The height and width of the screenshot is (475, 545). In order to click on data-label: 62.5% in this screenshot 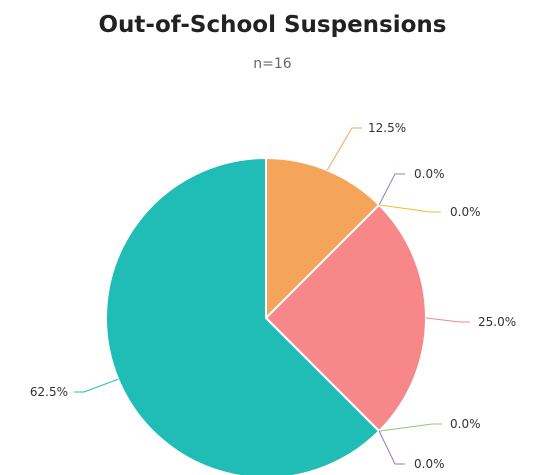, I will do `click(49, 392)`.